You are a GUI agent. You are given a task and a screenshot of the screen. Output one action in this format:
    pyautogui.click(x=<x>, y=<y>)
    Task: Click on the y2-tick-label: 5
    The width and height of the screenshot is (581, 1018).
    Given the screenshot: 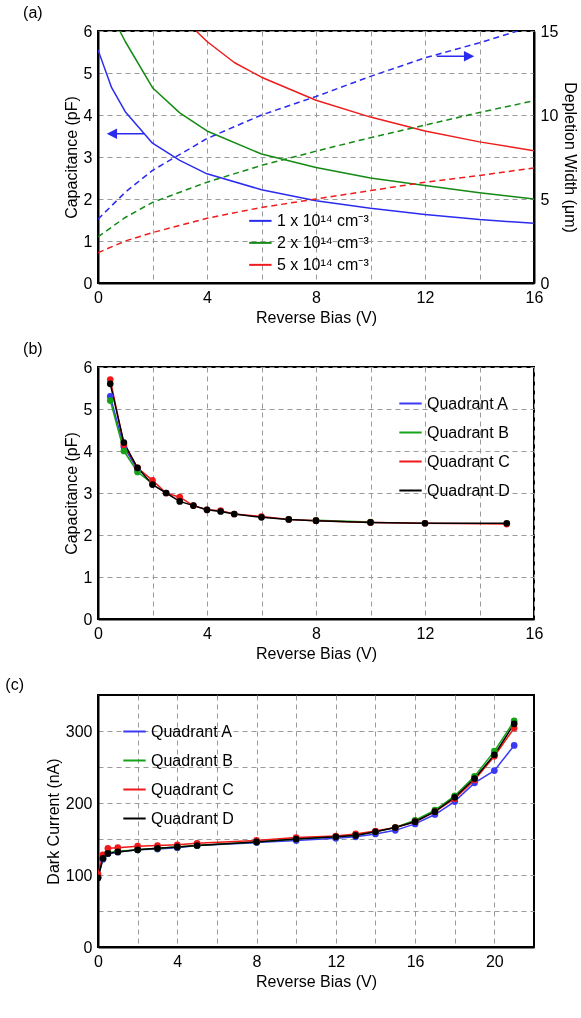 What is the action you would take?
    pyautogui.click(x=545, y=199)
    